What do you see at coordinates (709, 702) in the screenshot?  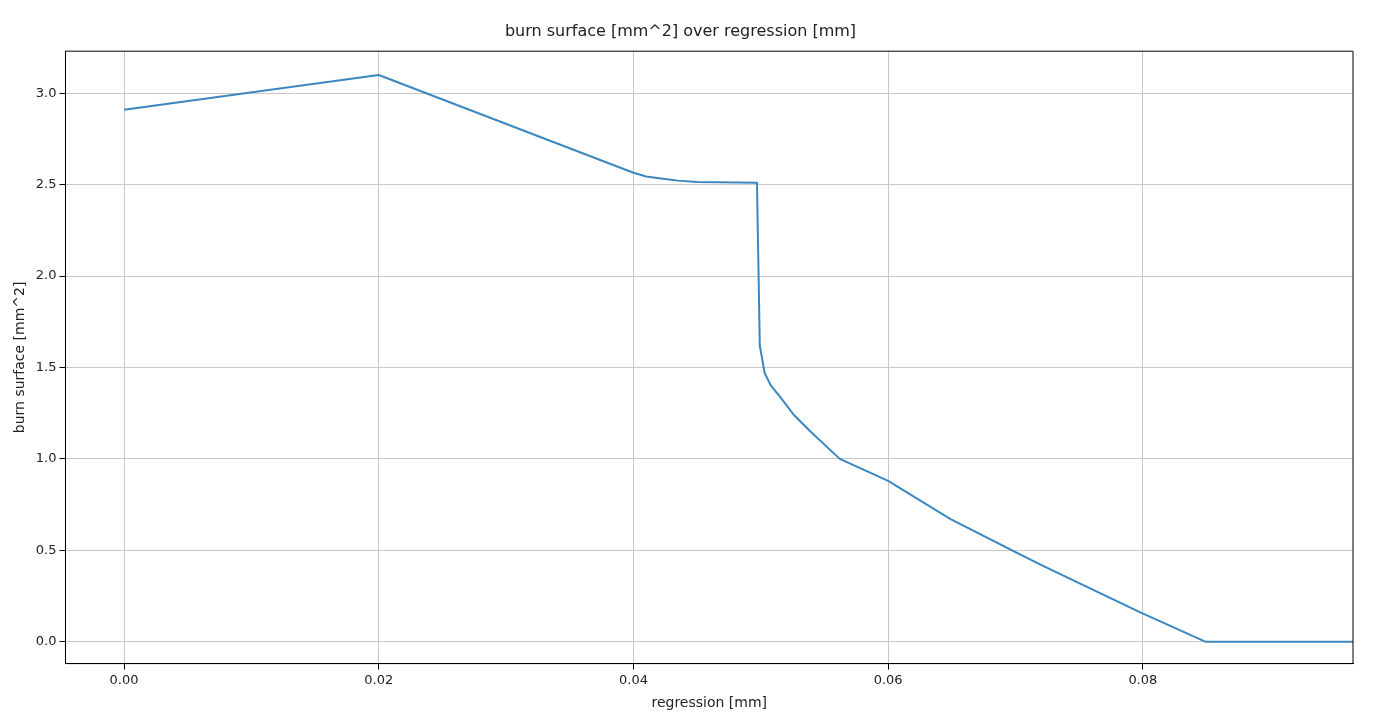 I see `x-axis-title: regression [mm]` at bounding box center [709, 702].